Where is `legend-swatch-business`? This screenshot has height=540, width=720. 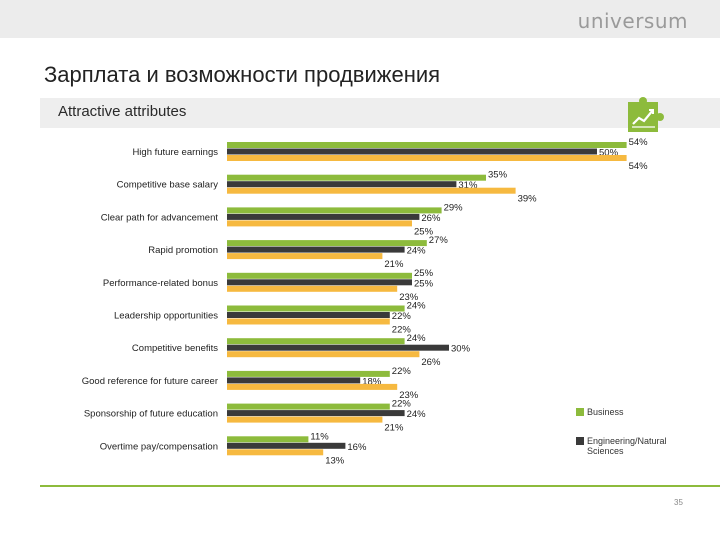 legend-swatch-business is located at coordinates (580, 412).